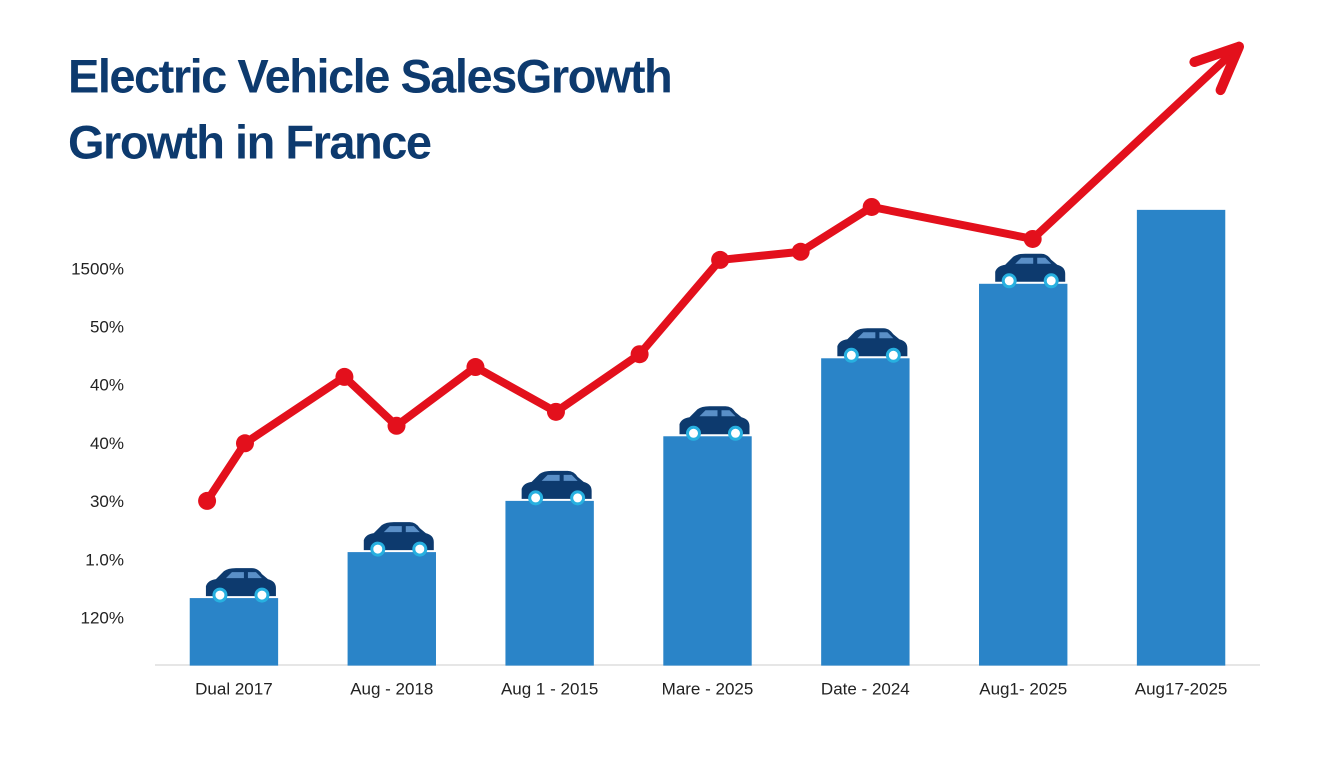  What do you see at coordinates (391, 688) in the screenshot?
I see `x-tick-label: Aug - 2018` at bounding box center [391, 688].